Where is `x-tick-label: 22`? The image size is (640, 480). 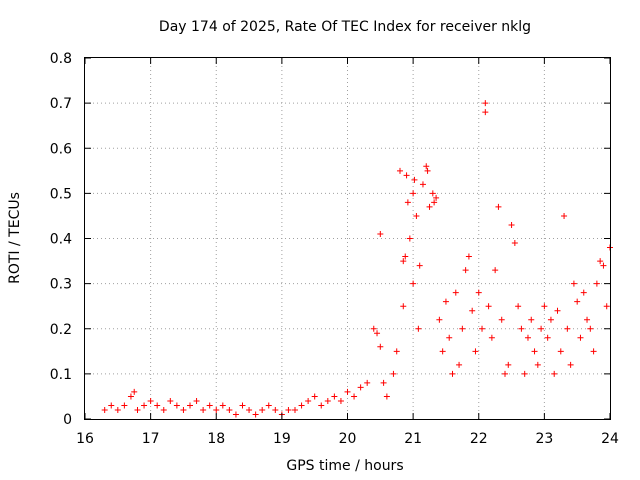
x-tick-label: 22 is located at coordinates (479, 439).